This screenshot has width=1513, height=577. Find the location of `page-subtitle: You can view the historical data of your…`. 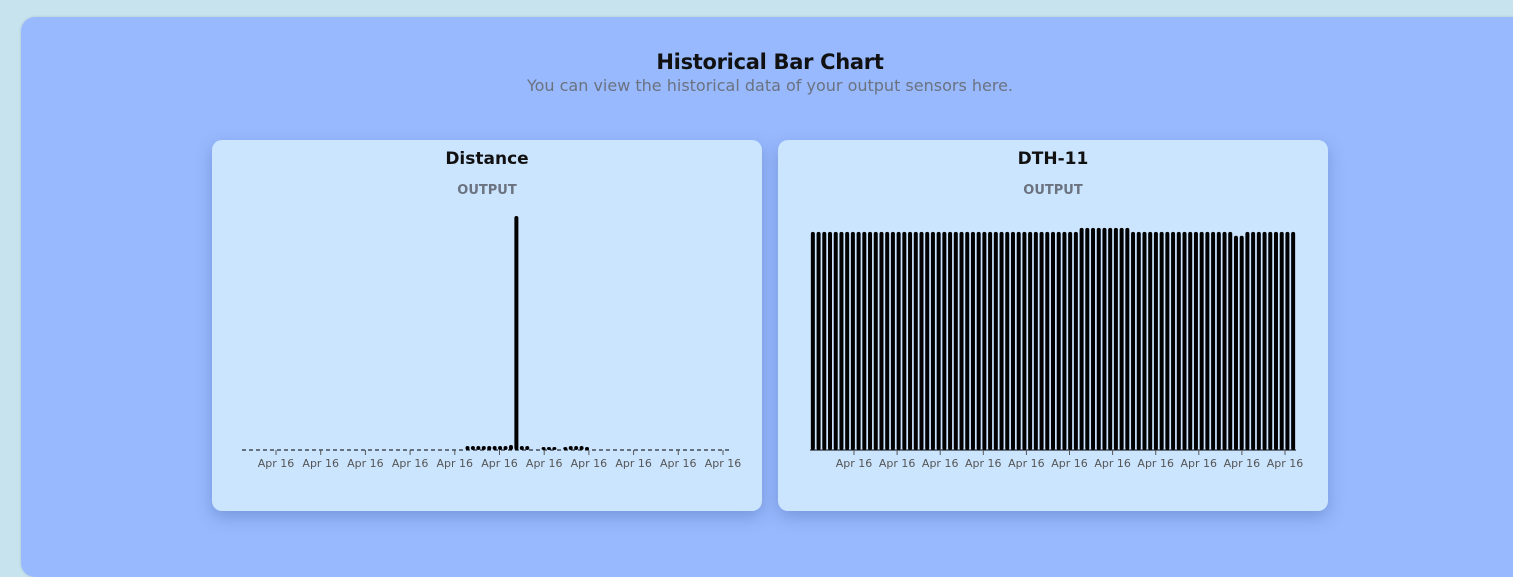

page-subtitle: You can view the historical data of your… is located at coordinates (770, 85).